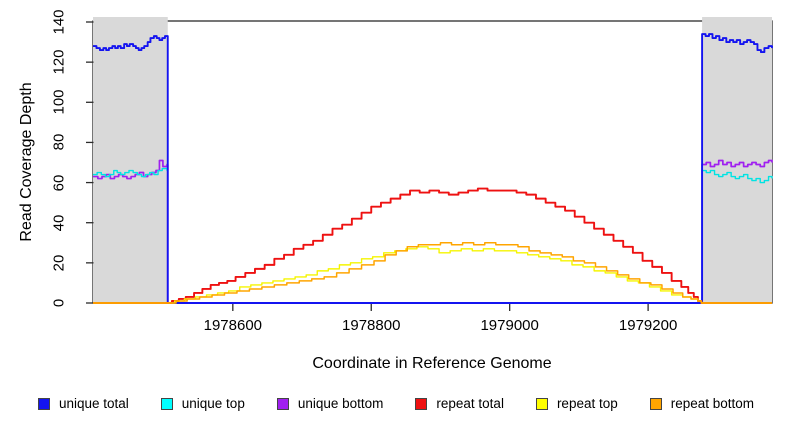  What do you see at coordinates (587, 403) in the screenshot?
I see `legend-label: repeat top` at bounding box center [587, 403].